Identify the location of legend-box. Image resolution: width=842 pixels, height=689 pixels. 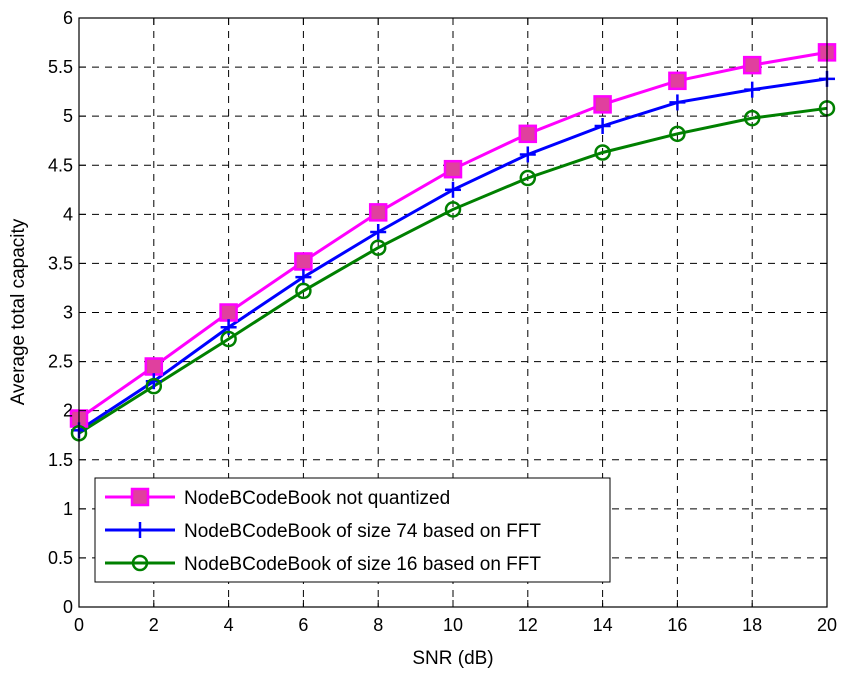
(352, 530).